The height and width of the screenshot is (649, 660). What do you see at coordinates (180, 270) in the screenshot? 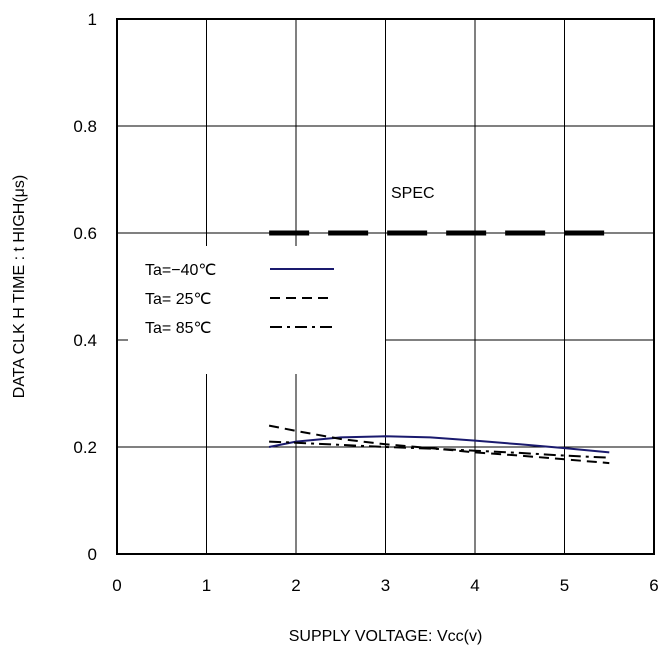
I see `legend-label-0: Ta=−40℃` at bounding box center [180, 270].